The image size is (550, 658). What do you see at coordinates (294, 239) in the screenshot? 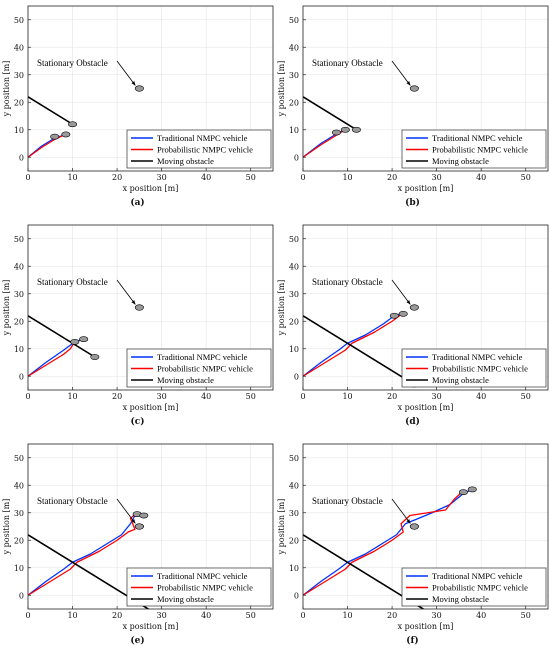
I see `y-tick-label: 50` at bounding box center [294, 239].